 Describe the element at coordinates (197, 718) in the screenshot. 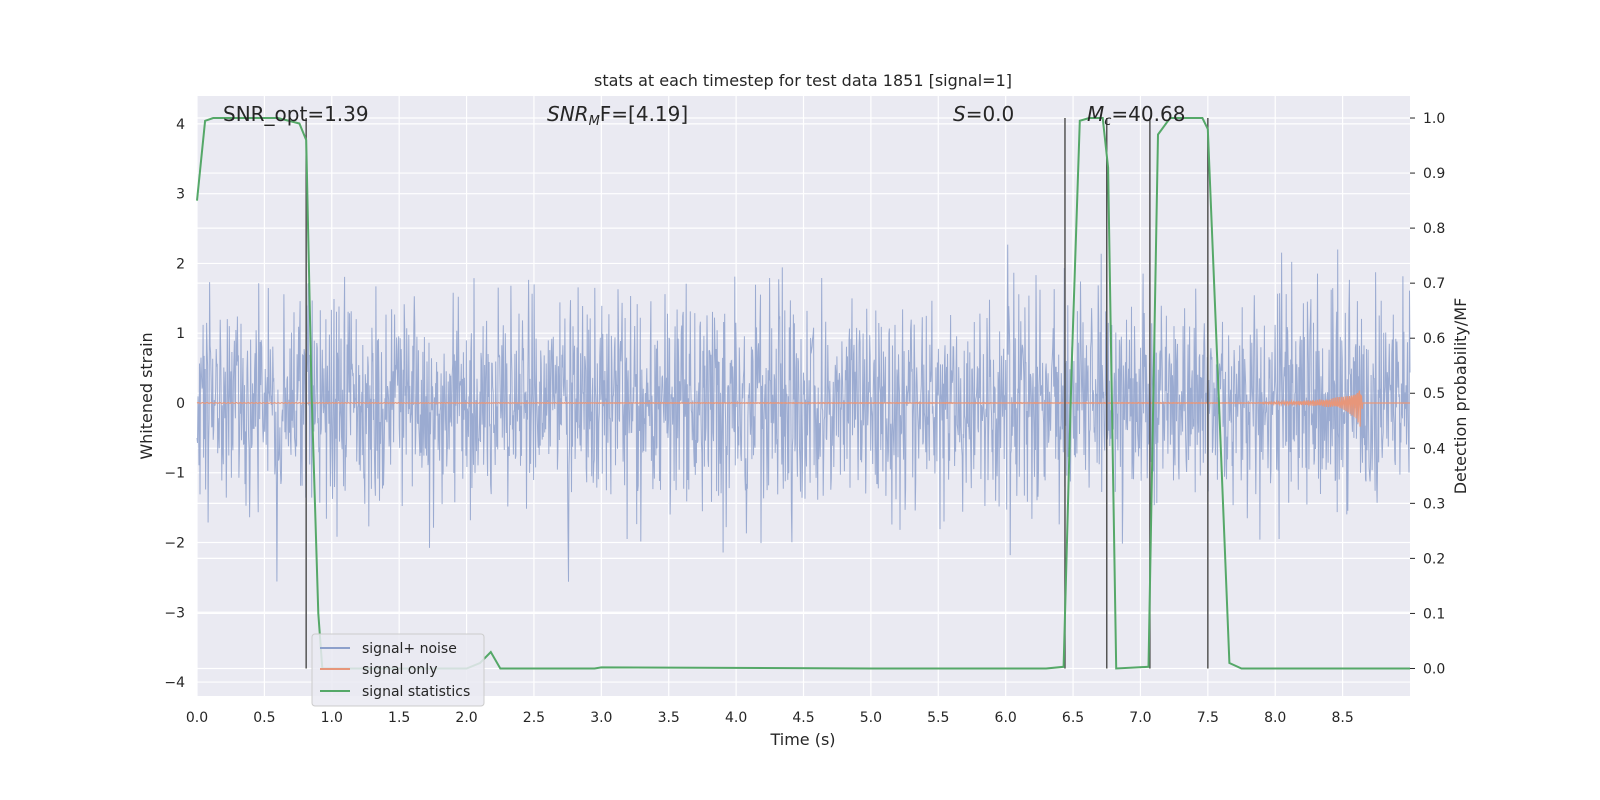

I see `x-tick-label: 0.0` at that location.